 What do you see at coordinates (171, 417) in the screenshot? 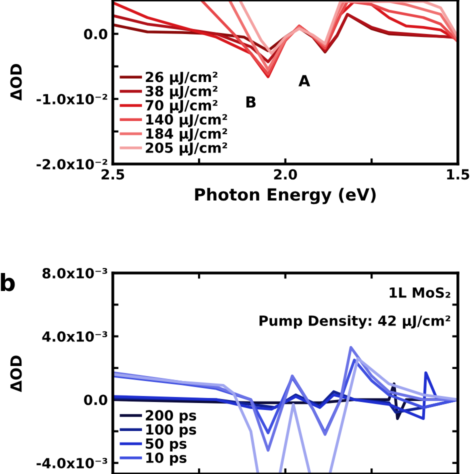
I see `legend-label: 200 ps` at bounding box center [171, 417].